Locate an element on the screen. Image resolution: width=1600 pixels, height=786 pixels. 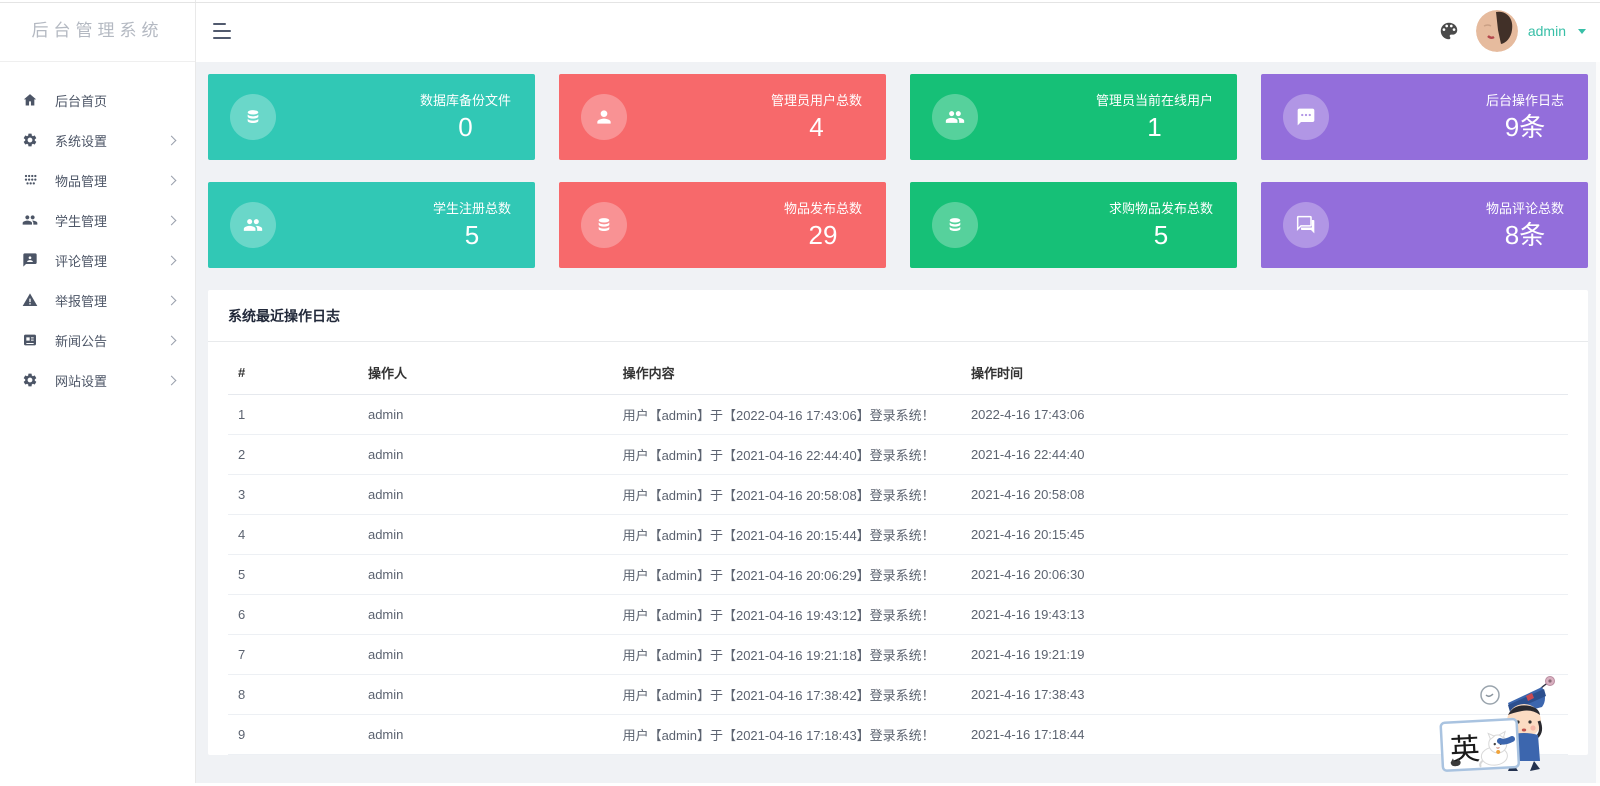
gear-icon is located at coordinates (30, 140).